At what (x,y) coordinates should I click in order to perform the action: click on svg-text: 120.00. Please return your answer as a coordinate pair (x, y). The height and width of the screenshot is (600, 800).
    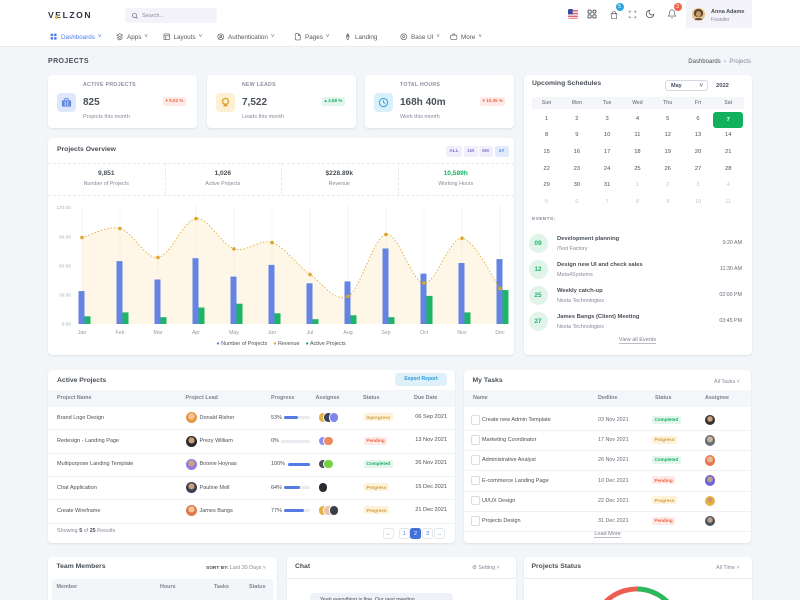
    Looking at the image, I should click on (63, 208).